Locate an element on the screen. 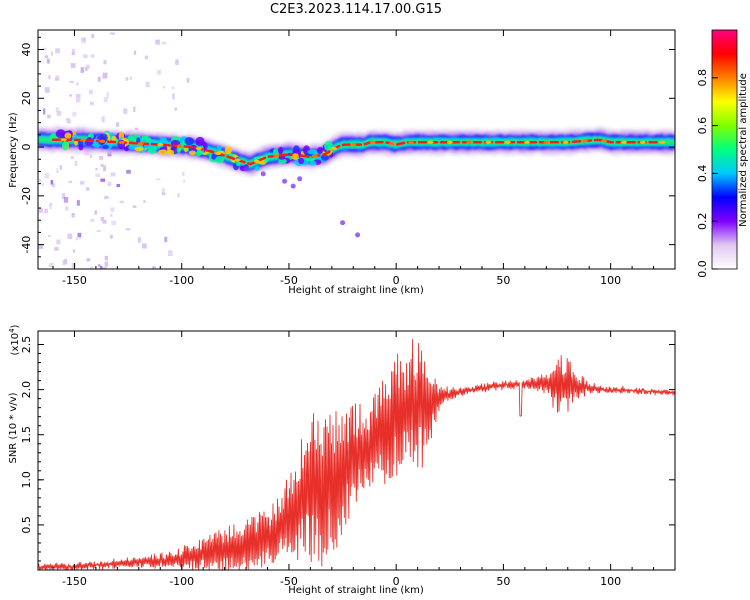 Image resolution: width=750 pixels, height=600 pixels. x-tick-label: 0 is located at coordinates (396, 581).